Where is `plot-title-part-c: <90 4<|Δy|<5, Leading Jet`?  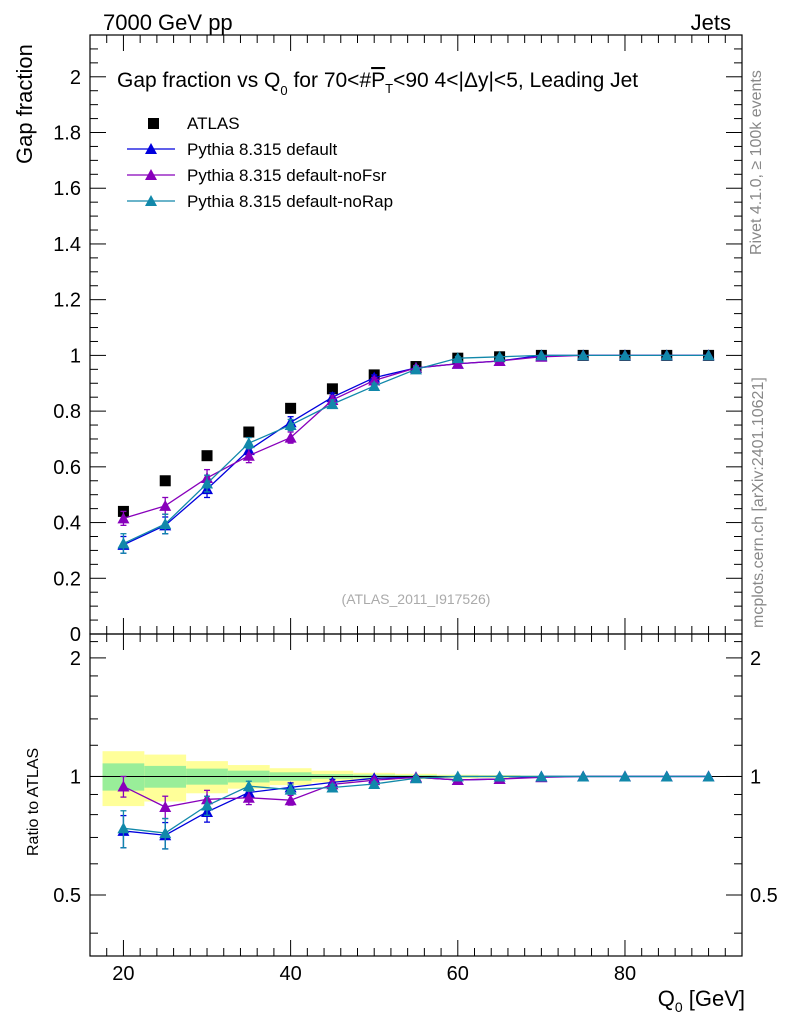
plot-title-part-c: <90 4<|Δy|<5, Leading Jet is located at coordinates (515, 80).